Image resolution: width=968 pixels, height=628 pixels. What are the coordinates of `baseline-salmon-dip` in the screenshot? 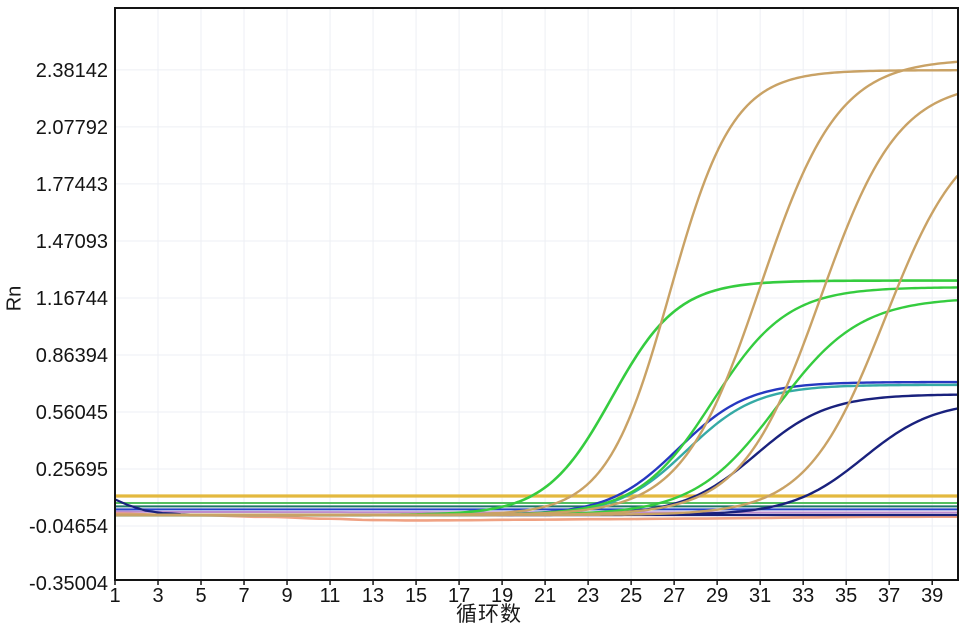 It's located at (536, 517).